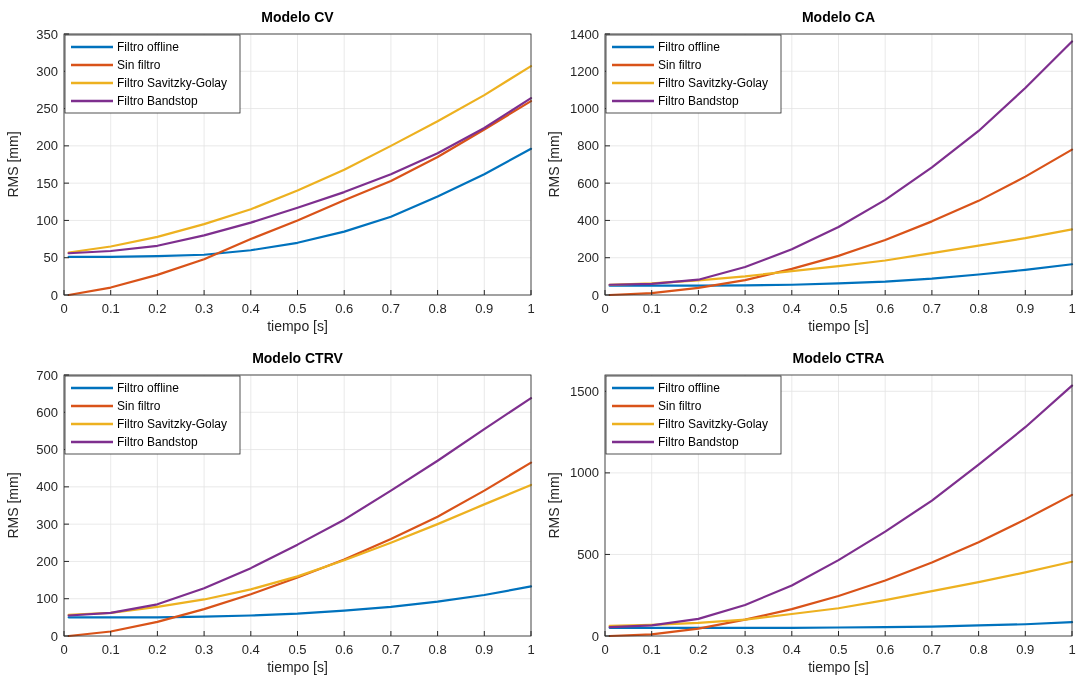  I want to click on chart-title: Modelo CA, so click(838, 17).